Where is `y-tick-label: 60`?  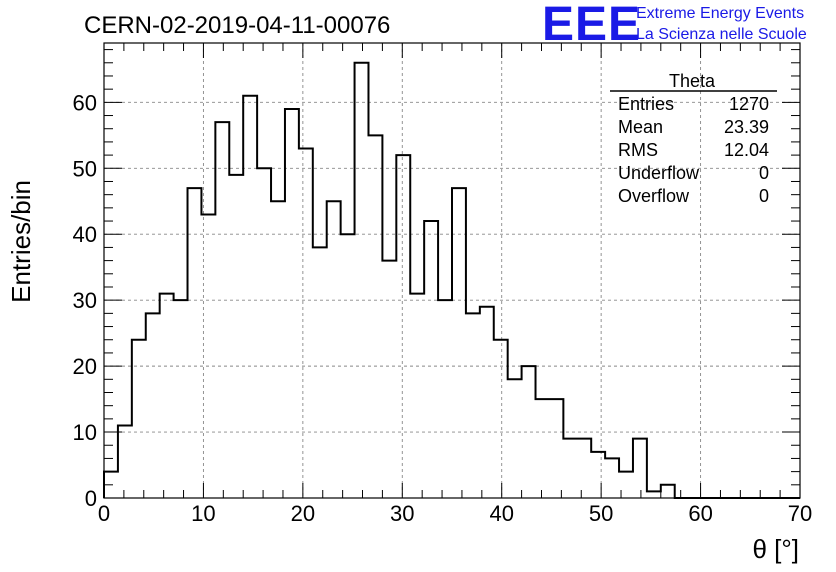
y-tick-label: 60 is located at coordinates (85, 102).